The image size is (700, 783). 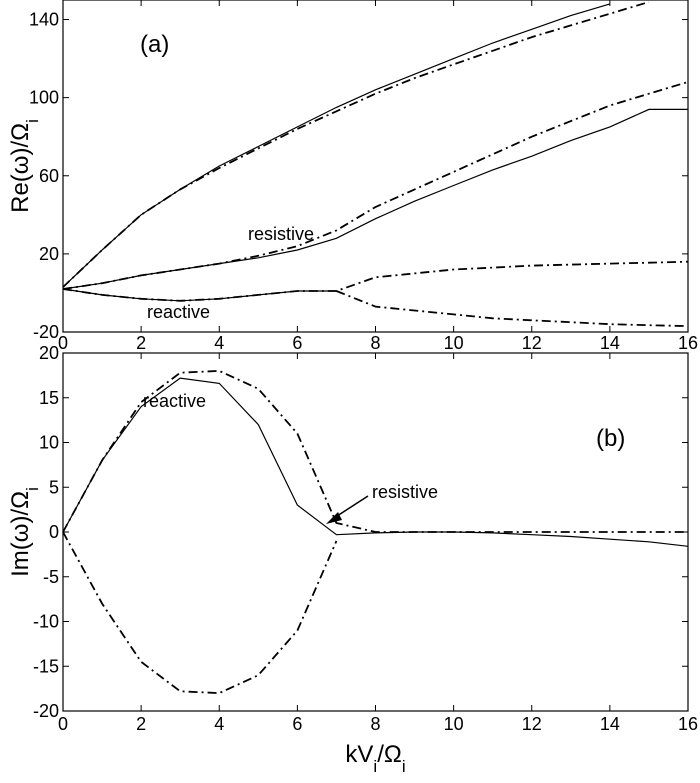 What do you see at coordinates (54, 532) in the screenshot?
I see `y-tick-label: 0` at bounding box center [54, 532].